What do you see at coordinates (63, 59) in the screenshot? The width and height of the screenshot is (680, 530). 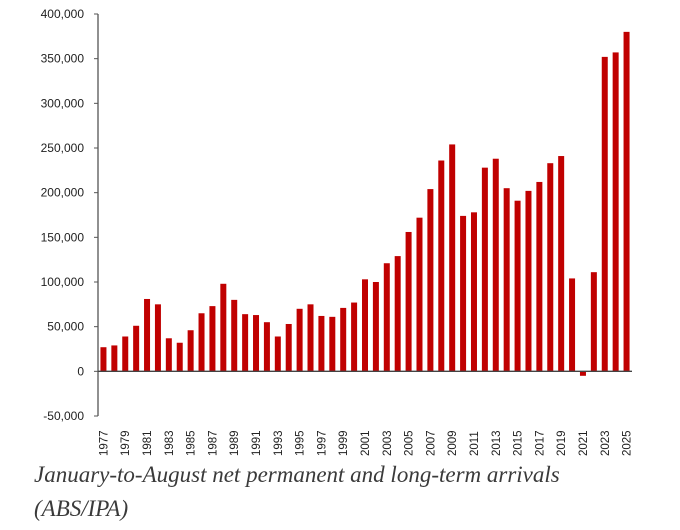 I see `y-tick-label: 350,000` at bounding box center [63, 59].